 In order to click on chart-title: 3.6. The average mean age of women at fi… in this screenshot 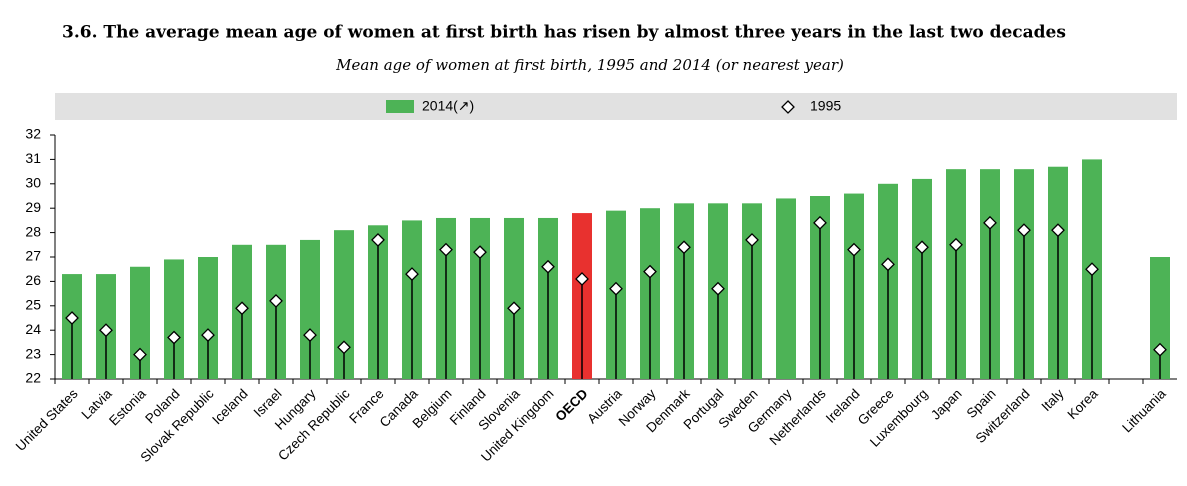, I will do `click(564, 33)`.